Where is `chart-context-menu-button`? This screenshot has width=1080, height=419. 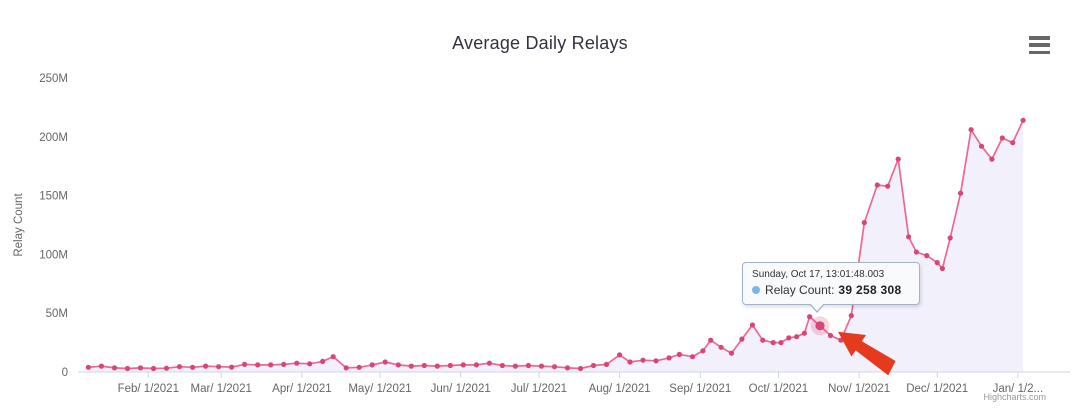 chart-context-menu-button is located at coordinates (1040, 45).